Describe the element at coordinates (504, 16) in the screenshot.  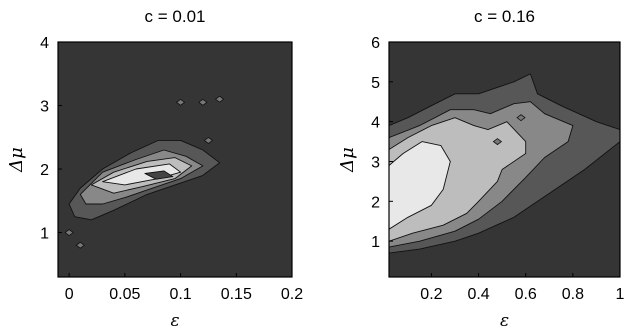
I see `chart-title: c = 0.16` at that location.